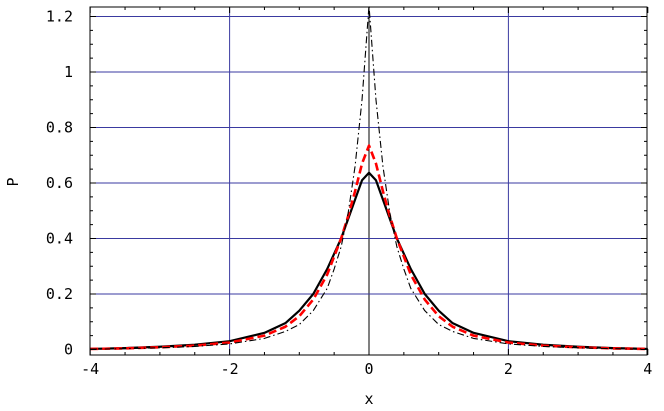 This screenshot has width=664, height=411. What do you see at coordinates (59, 17) in the screenshot?
I see `y-tick-label: 1.2` at bounding box center [59, 17].